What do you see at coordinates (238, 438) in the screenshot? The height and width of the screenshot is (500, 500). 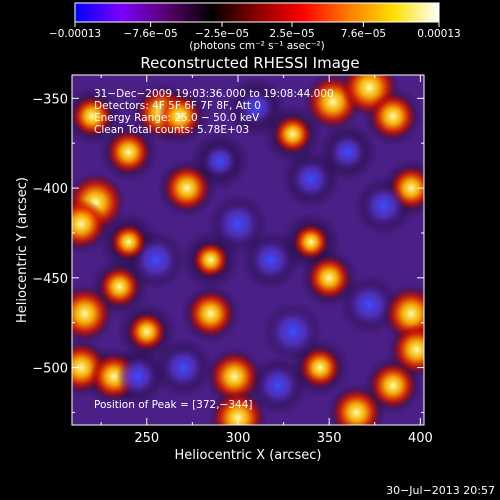 I see `x-tick-label: 300` at bounding box center [238, 438].